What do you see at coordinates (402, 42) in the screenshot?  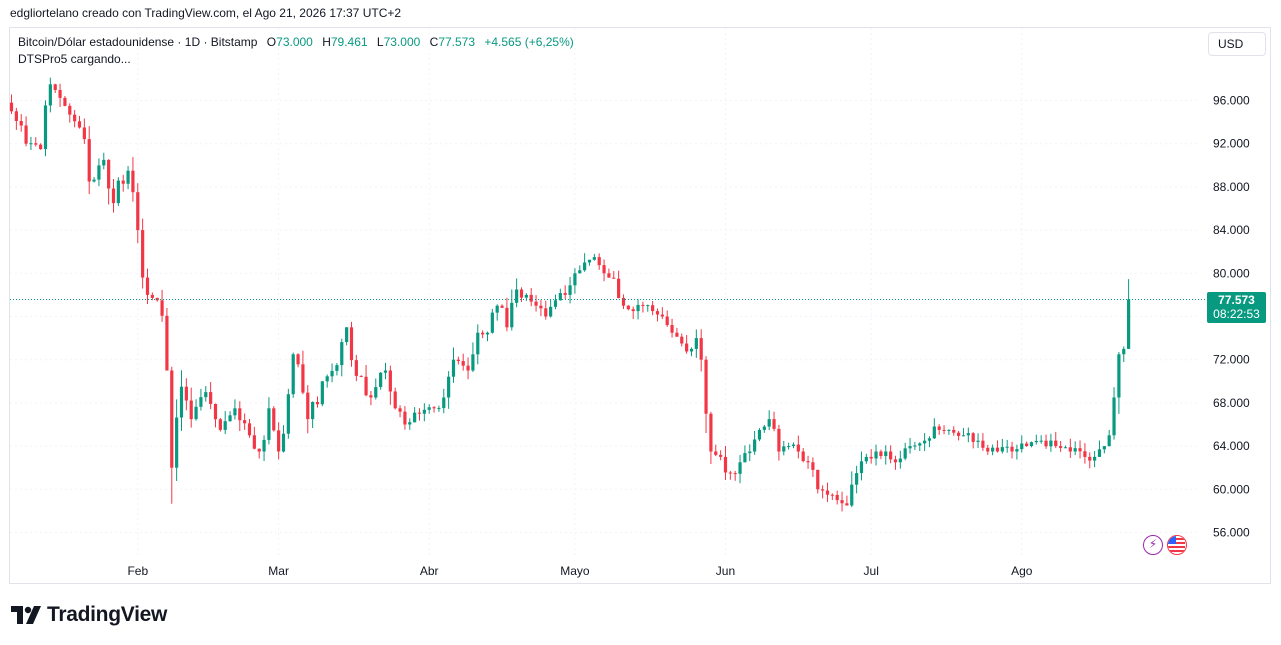 I see `low-value: 73.000` at bounding box center [402, 42].